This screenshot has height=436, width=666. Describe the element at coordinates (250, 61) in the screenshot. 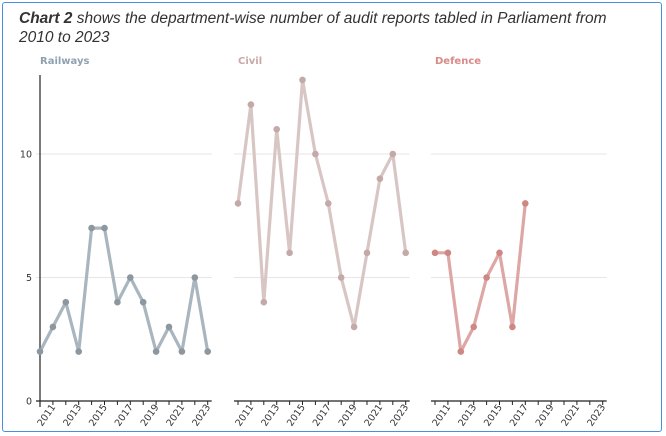

I see `panel-title: Civil` at that location.